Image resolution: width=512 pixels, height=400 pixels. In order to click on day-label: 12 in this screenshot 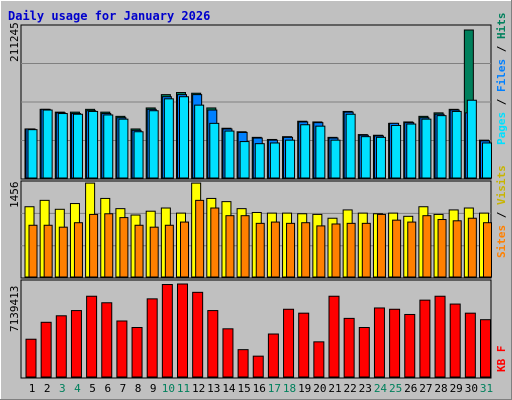, I will do `click(198, 388)`.